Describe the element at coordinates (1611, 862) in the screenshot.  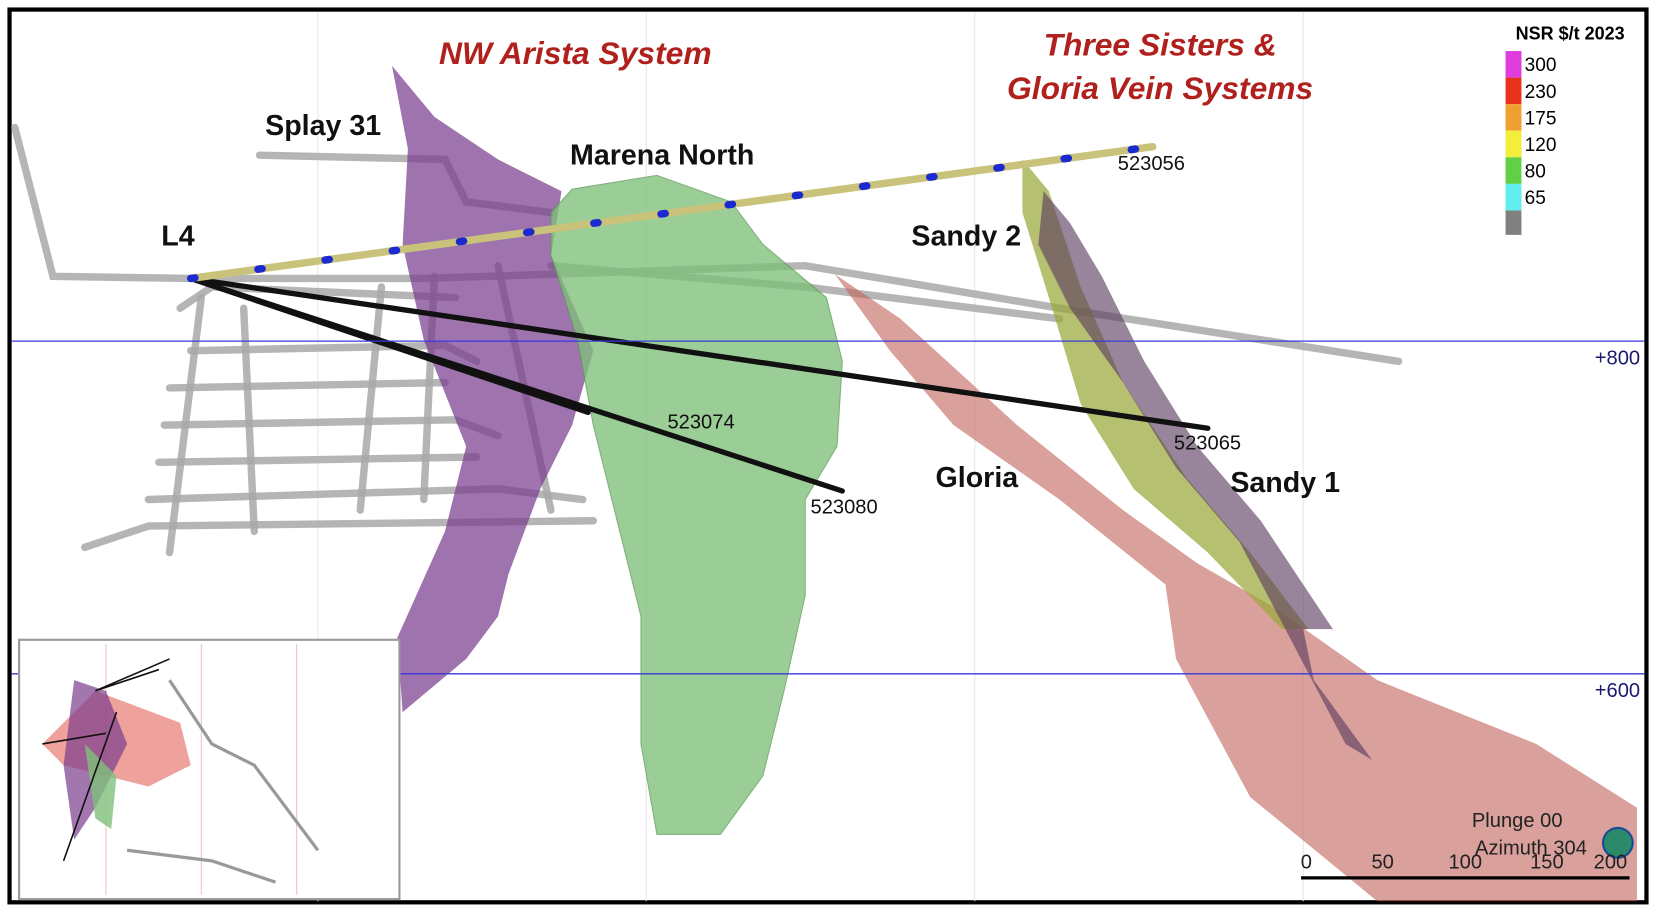
I see `scale-label: 200` at that location.